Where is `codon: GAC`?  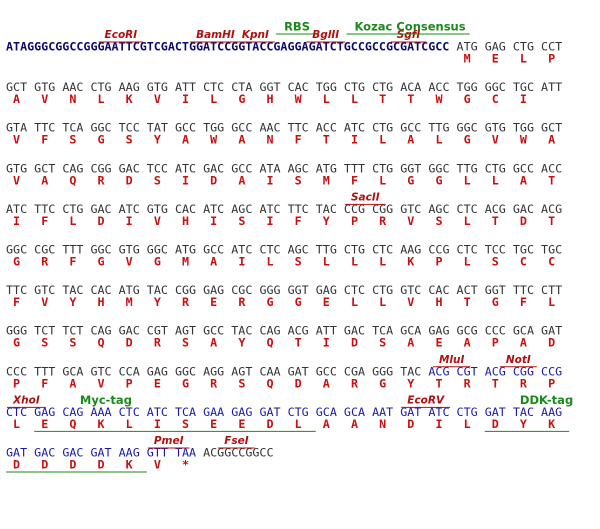
codon: GAC is located at coordinates (100, 209).